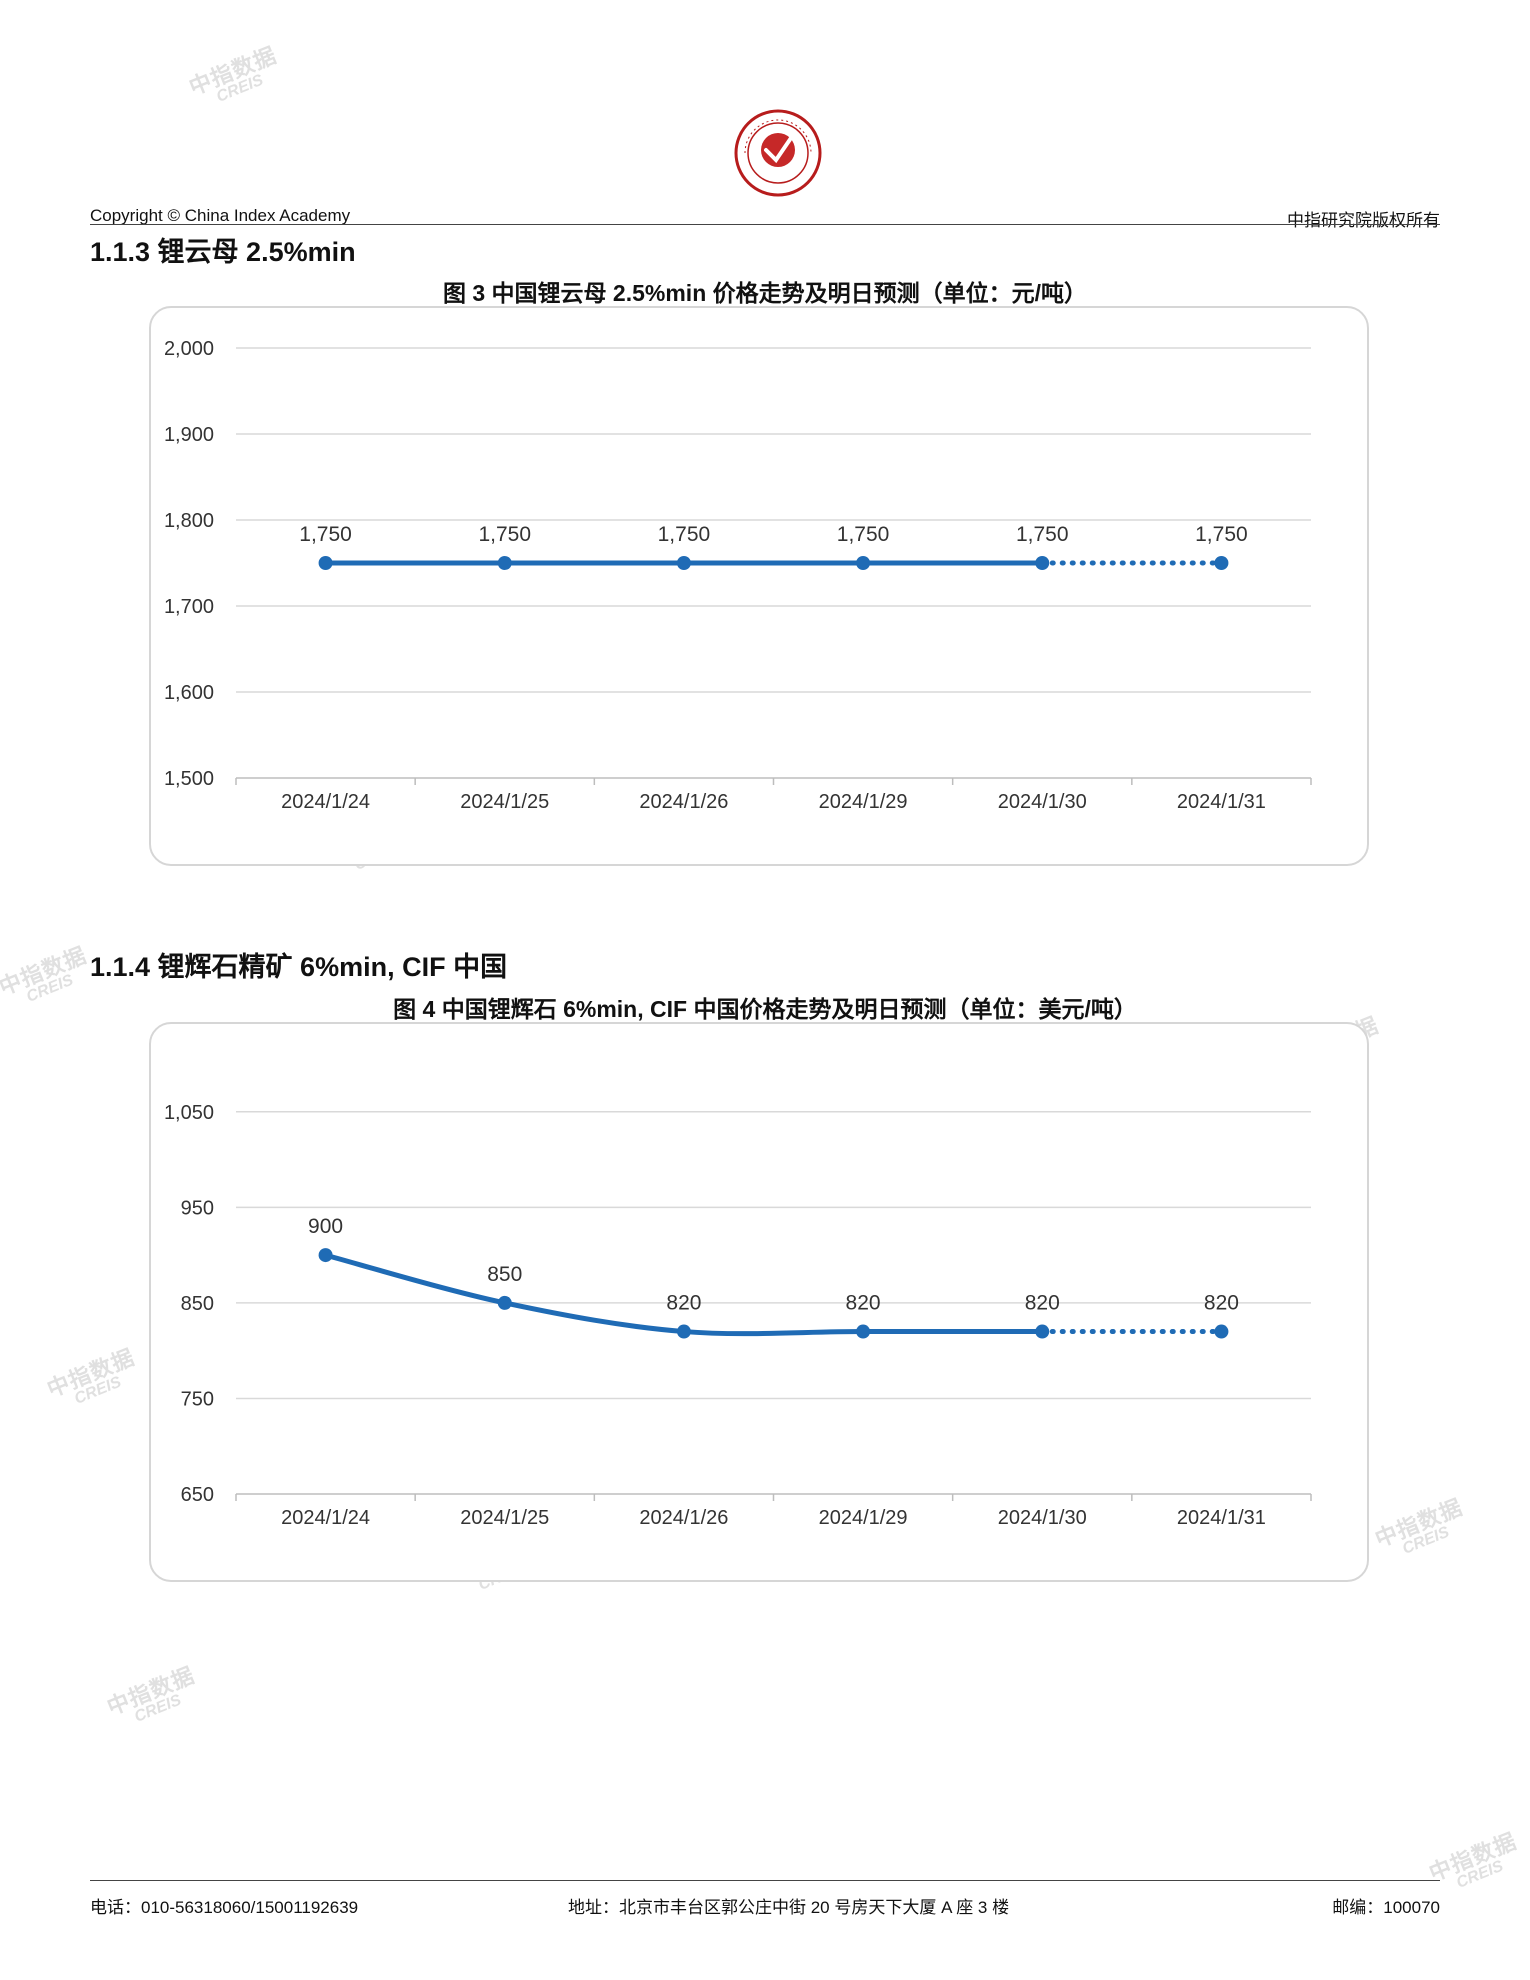 This screenshot has width=1530, height=1980. What do you see at coordinates (789, 1907) in the screenshot?
I see `footer-address: 地址：北京市丰台区郭公庄中街 20 号房天下大厦 A 座 3 楼` at bounding box center [789, 1907].